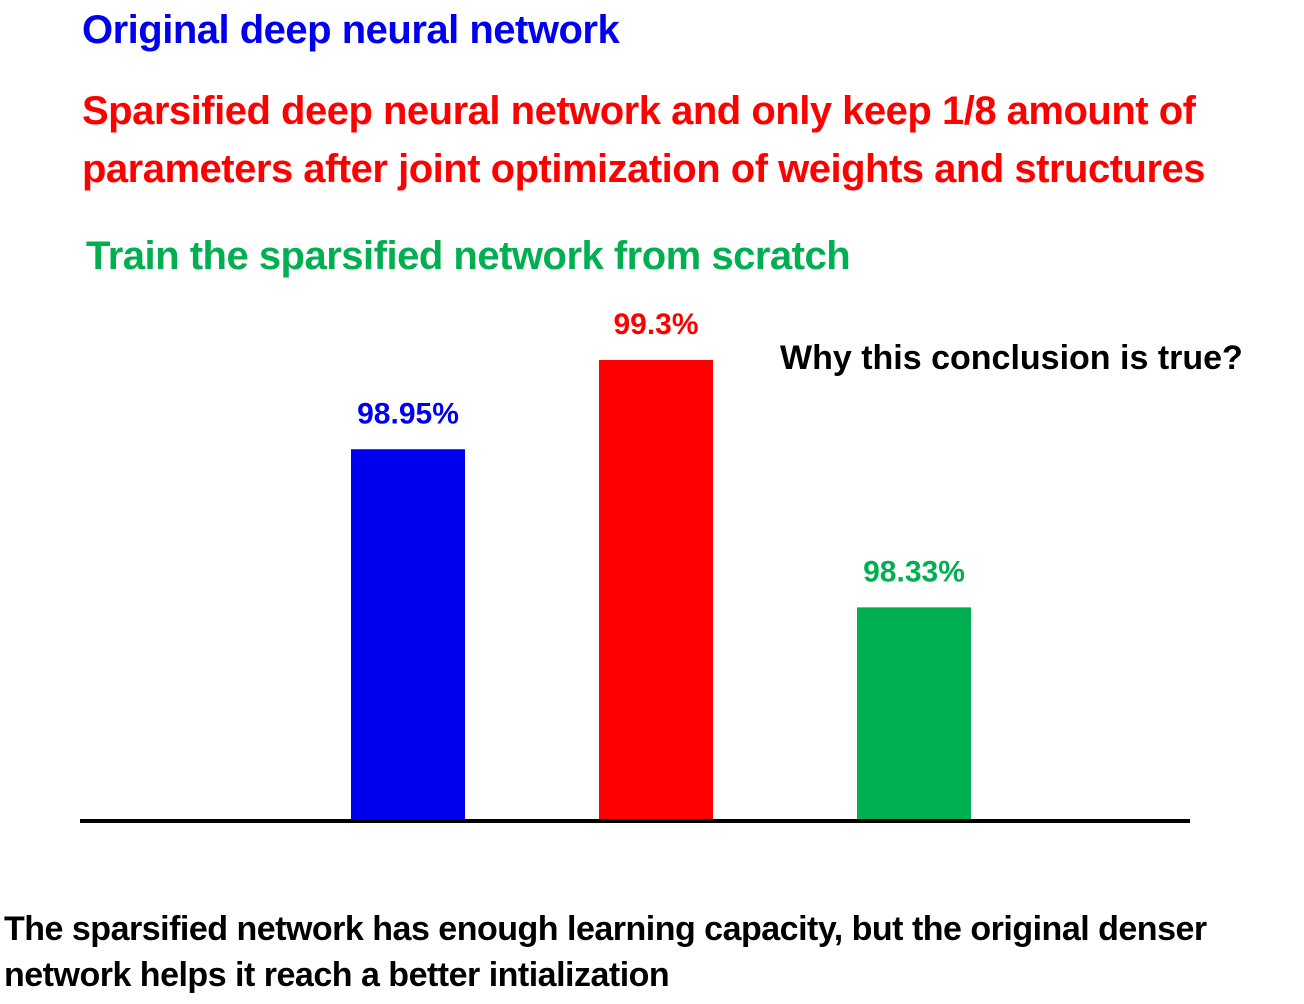 The width and height of the screenshot is (1304, 1004). Describe the element at coordinates (1011, 358) in the screenshot. I see `question-text: Why this conclusion is true?` at that location.